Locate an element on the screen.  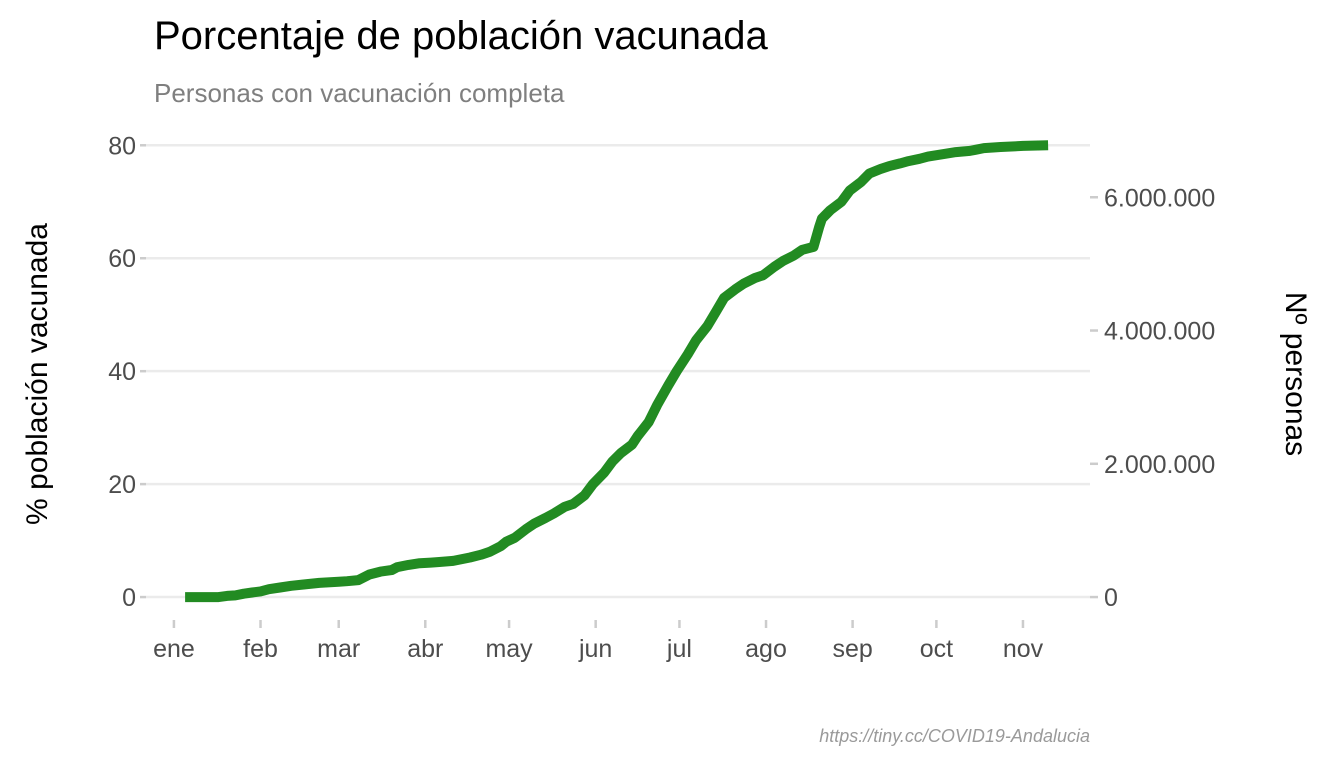
x-tick-label: abr is located at coordinates (425, 649).